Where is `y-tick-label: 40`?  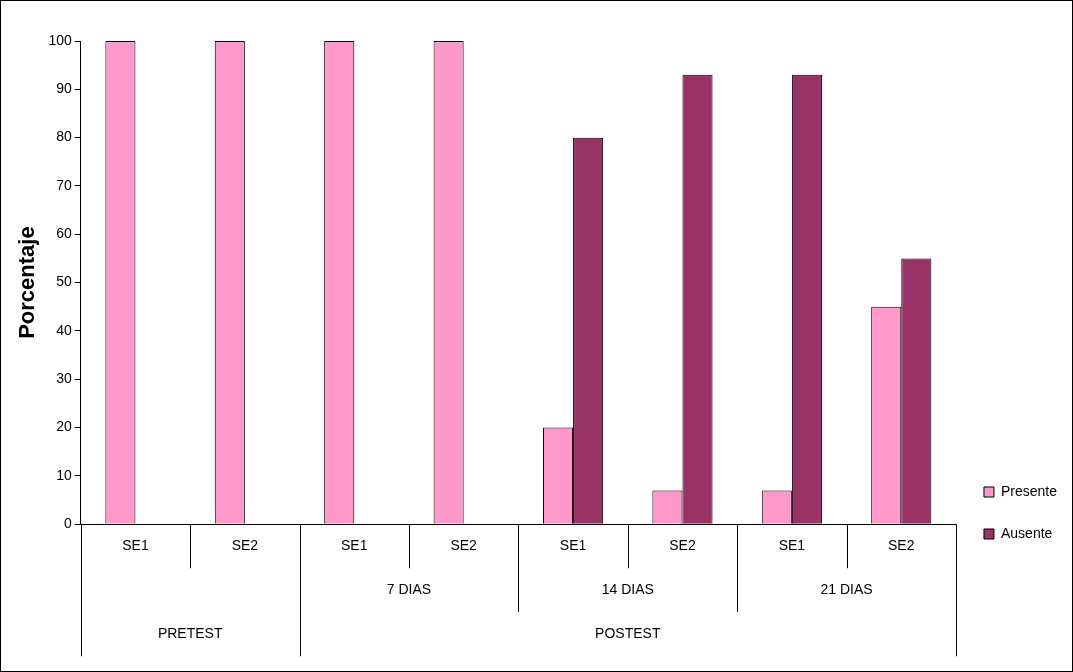 y-tick-label: 40 is located at coordinates (64, 329).